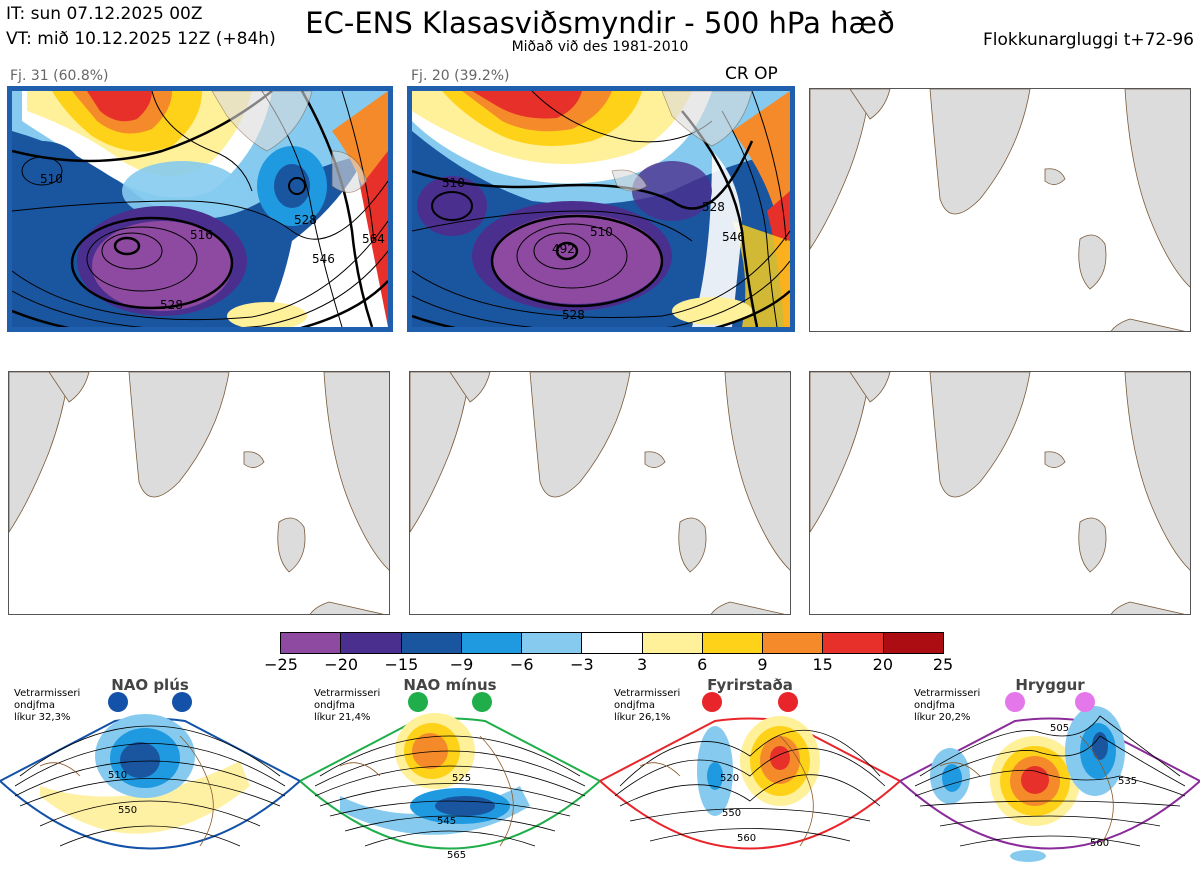 This screenshot has width=1200, height=871. What do you see at coordinates (117, 775) in the screenshot?
I see `regime-label: 510` at bounding box center [117, 775].